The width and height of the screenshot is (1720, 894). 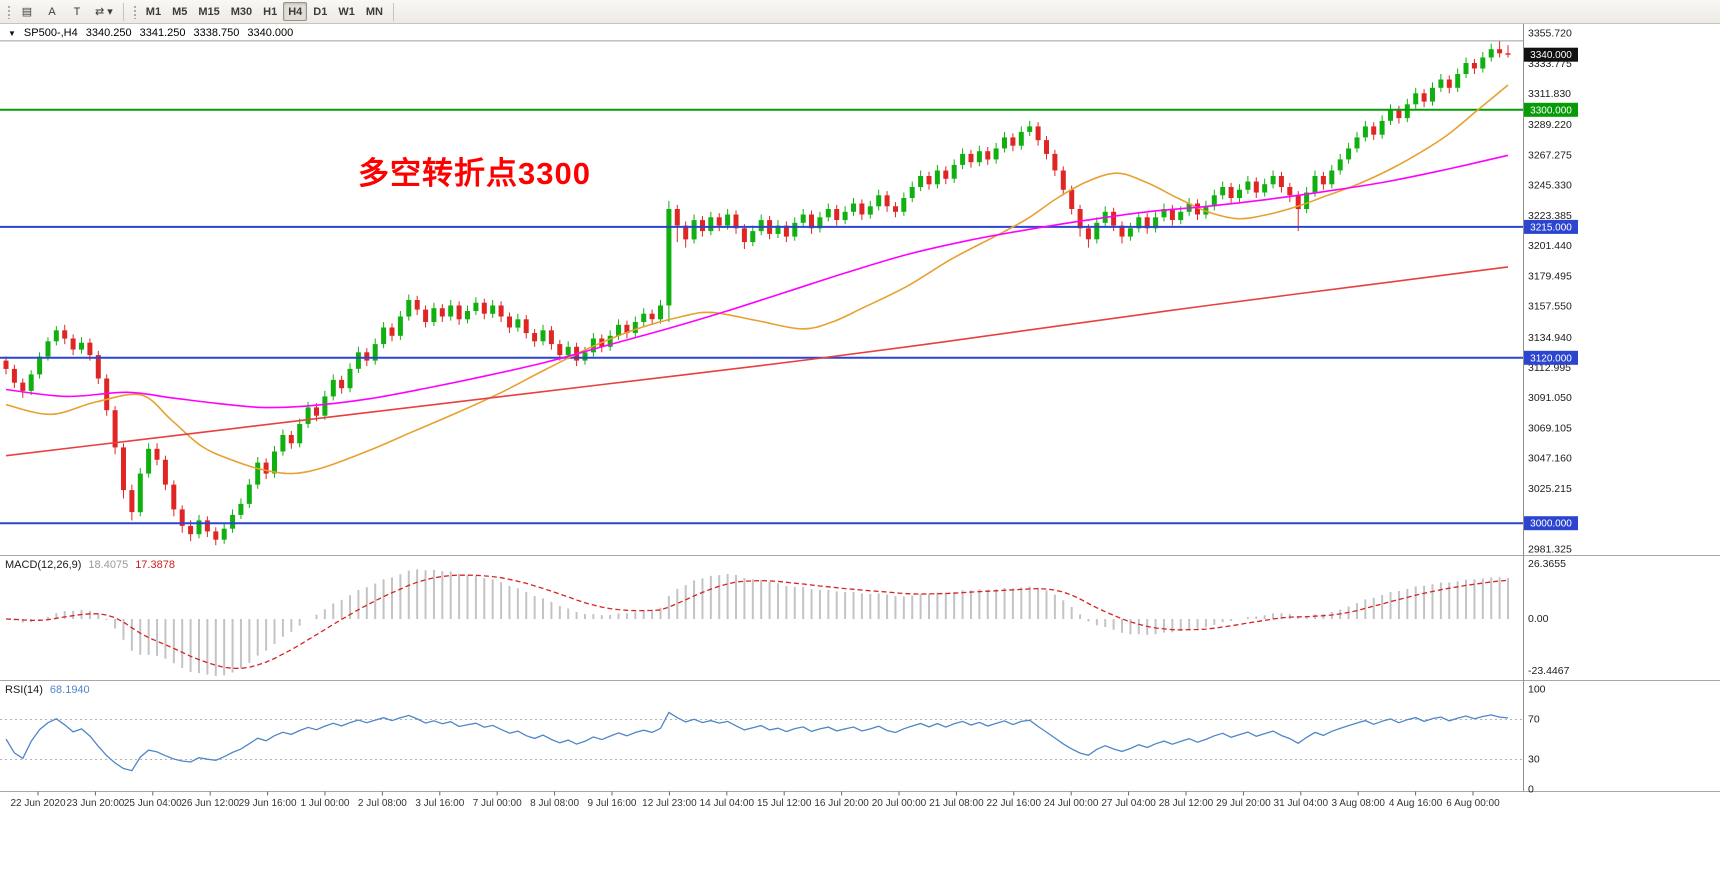 What do you see at coordinates (9, 11) in the screenshot?
I see `toolbar-drag-handle` at bounding box center [9, 11].